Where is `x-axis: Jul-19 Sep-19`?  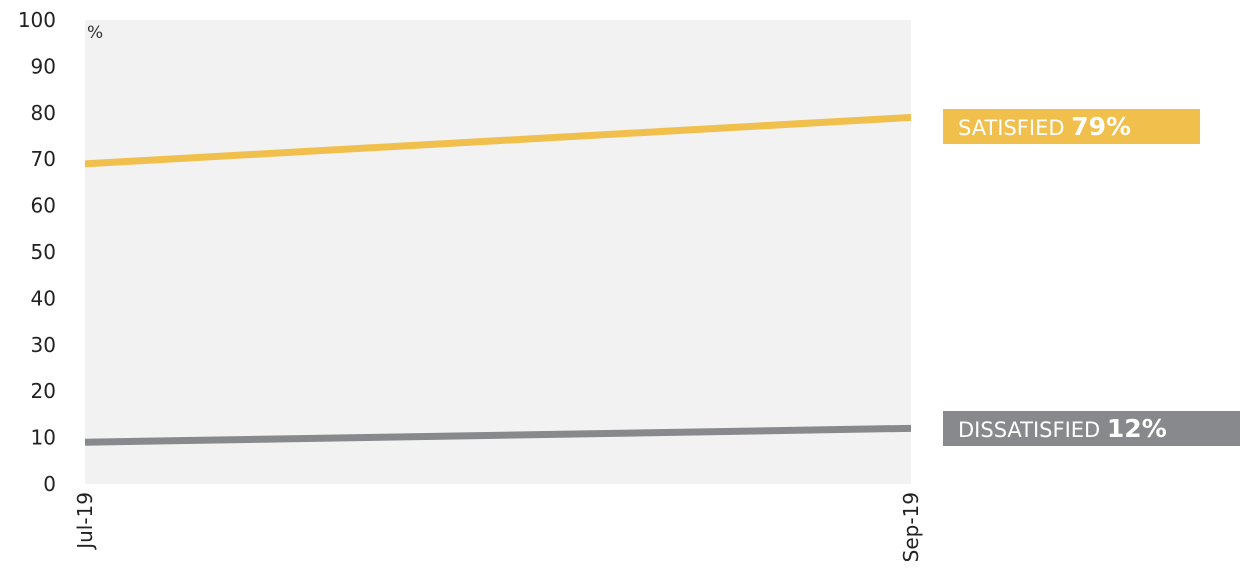 x-axis: Jul-19 Sep-19 is located at coordinates (498, 527).